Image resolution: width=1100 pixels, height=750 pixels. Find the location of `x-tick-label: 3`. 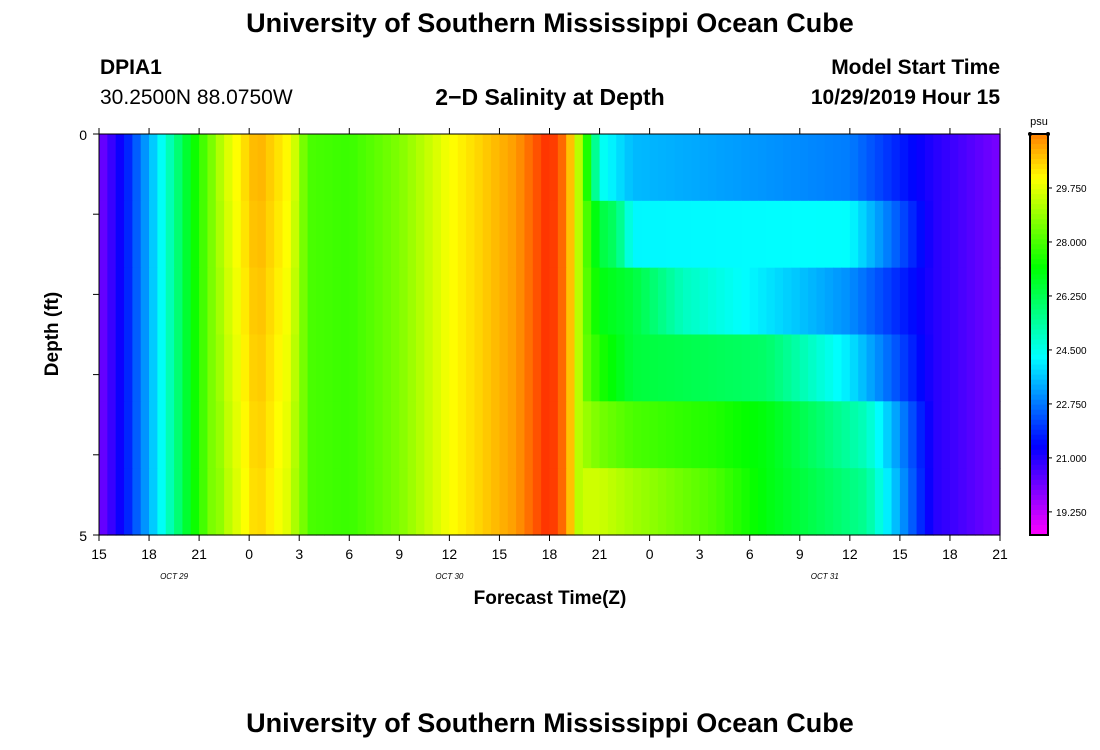

x-tick-label: 3 is located at coordinates (700, 554).